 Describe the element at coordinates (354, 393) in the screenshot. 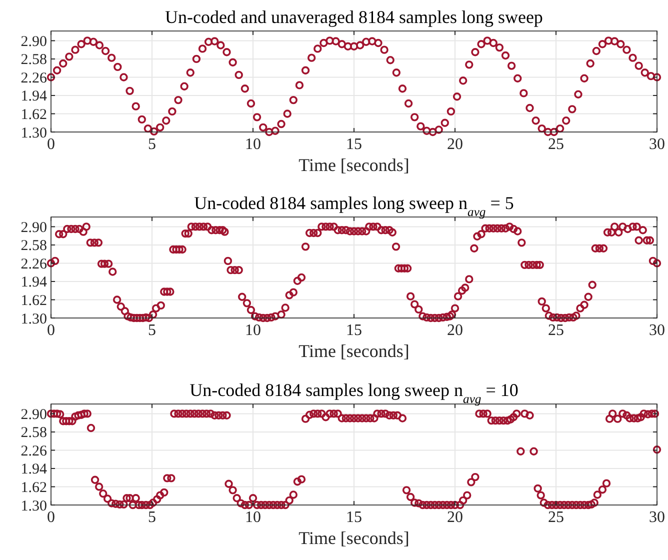

I see `chart-title: Un-coded 8184 samples long sweep n$_{avg}$ = 10` at that location.